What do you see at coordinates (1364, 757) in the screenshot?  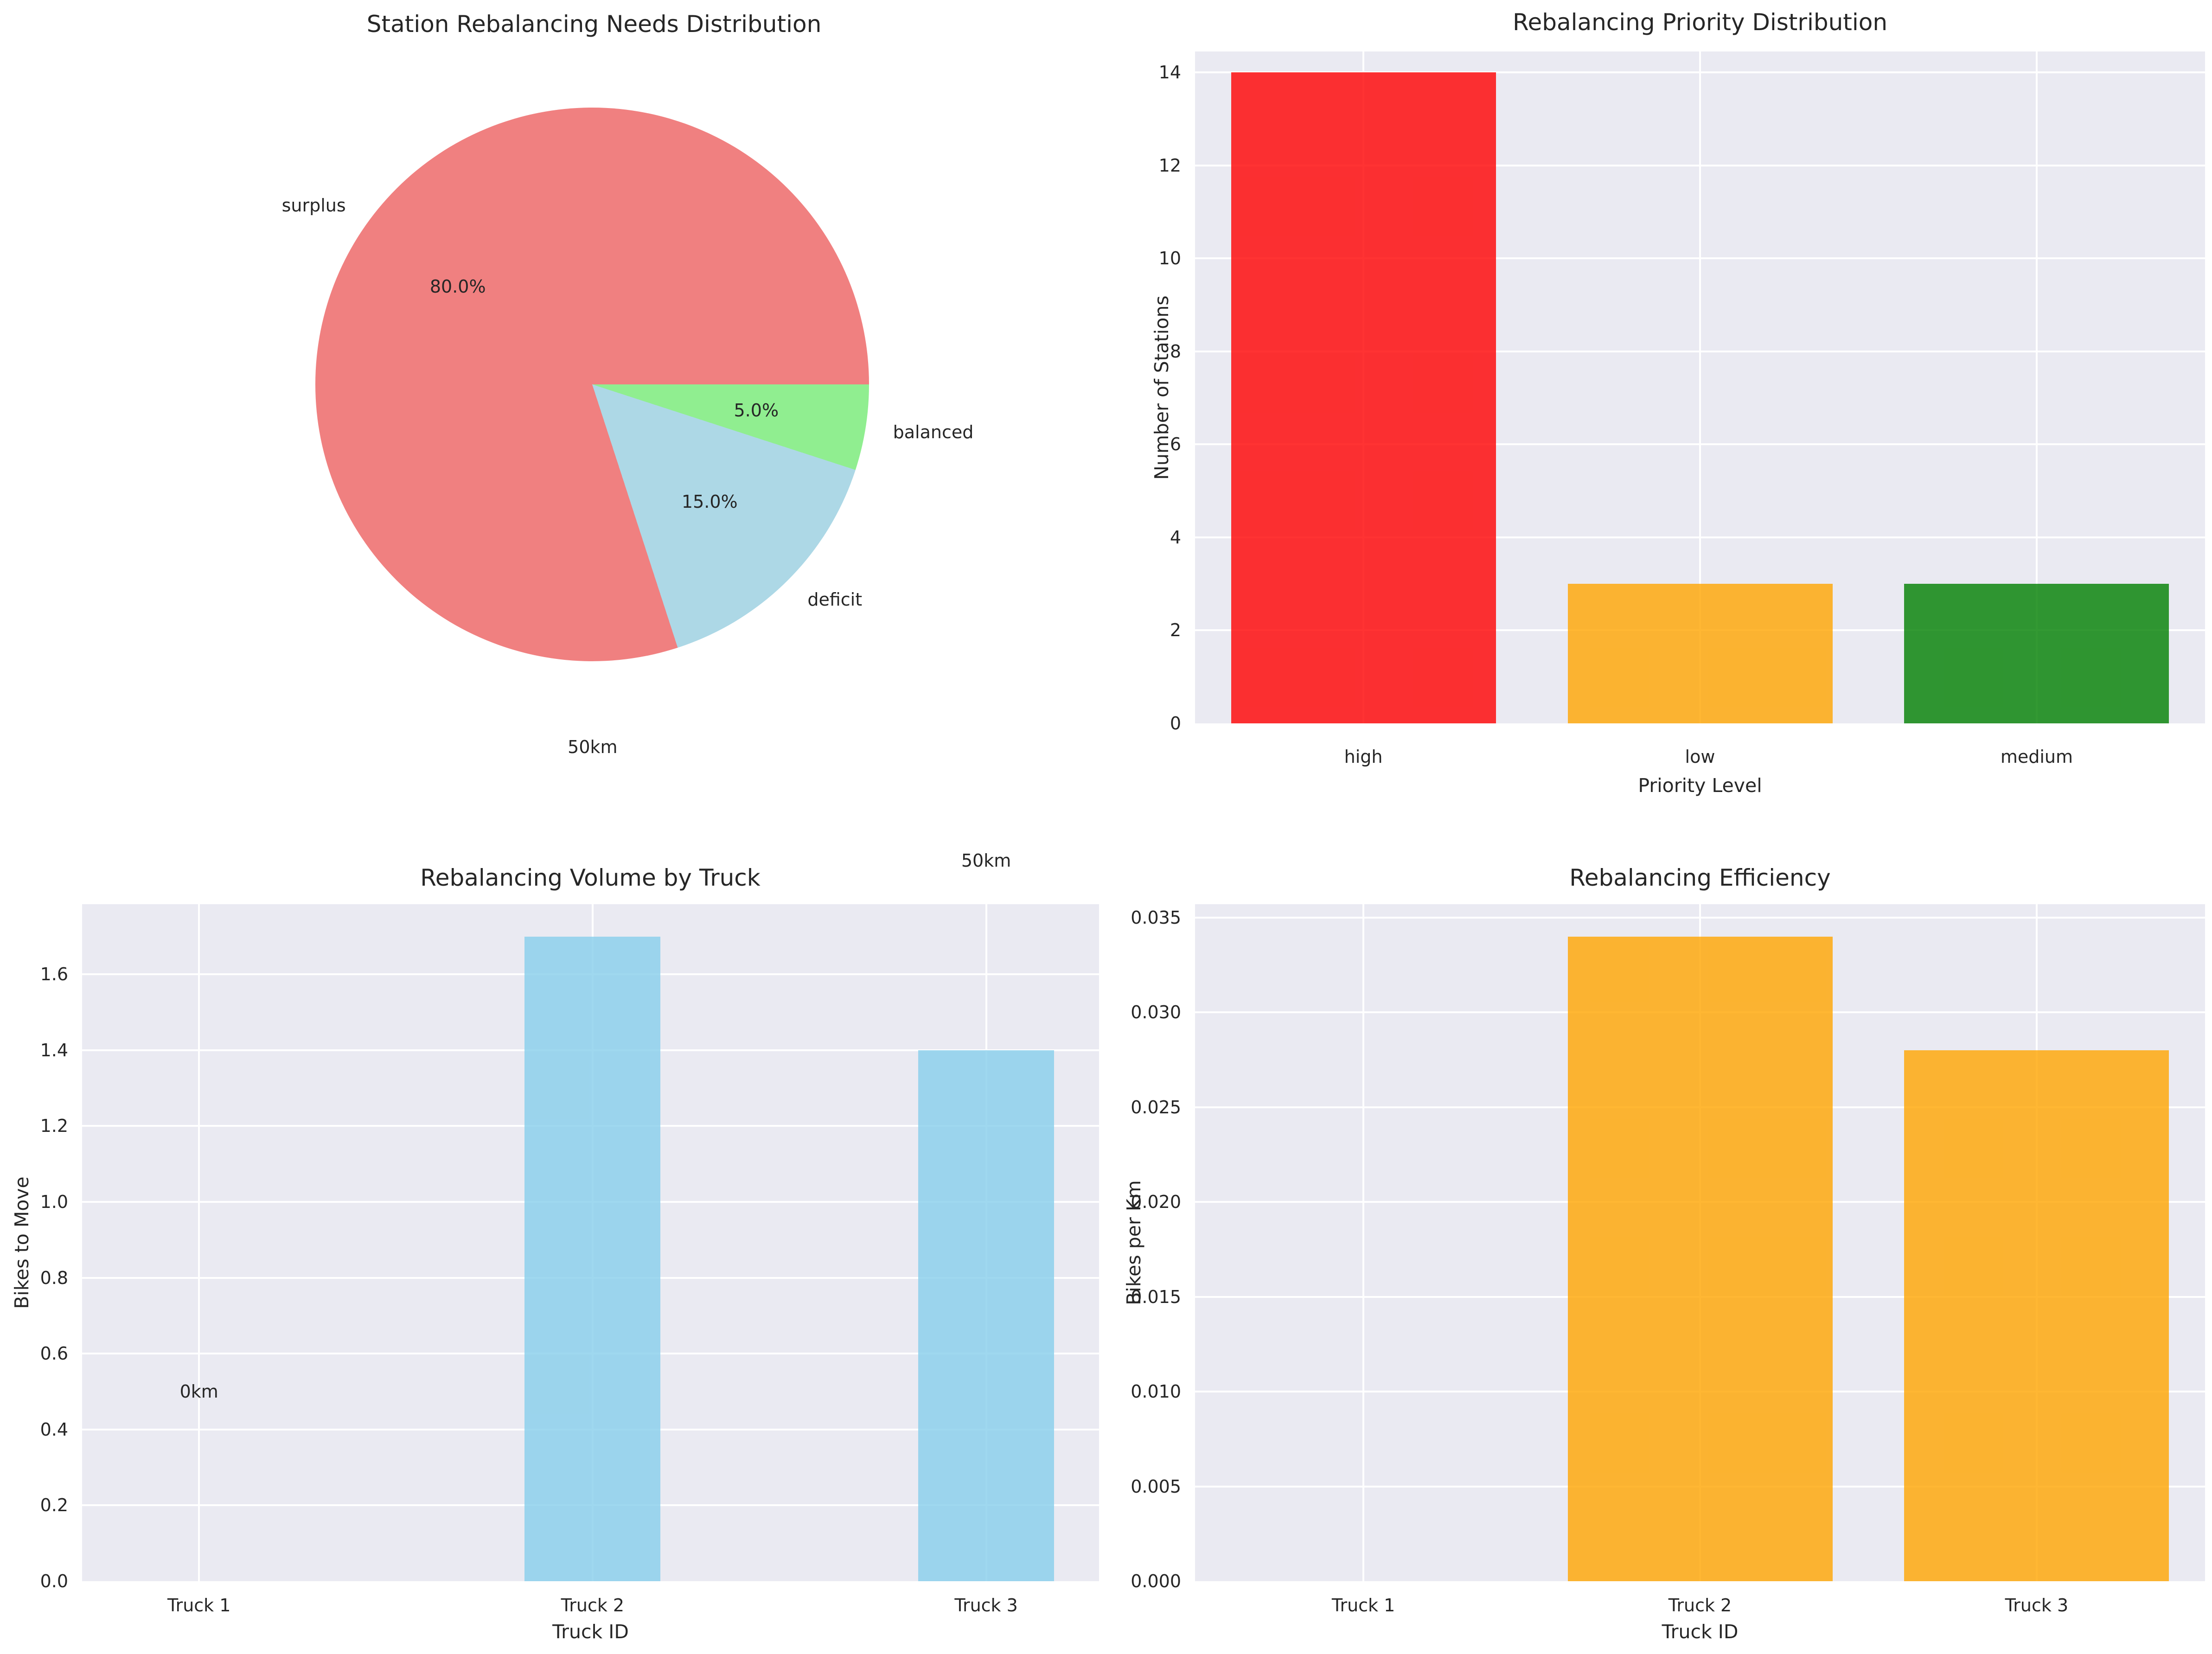 I see `priority-xtick-label: high` at bounding box center [1364, 757].